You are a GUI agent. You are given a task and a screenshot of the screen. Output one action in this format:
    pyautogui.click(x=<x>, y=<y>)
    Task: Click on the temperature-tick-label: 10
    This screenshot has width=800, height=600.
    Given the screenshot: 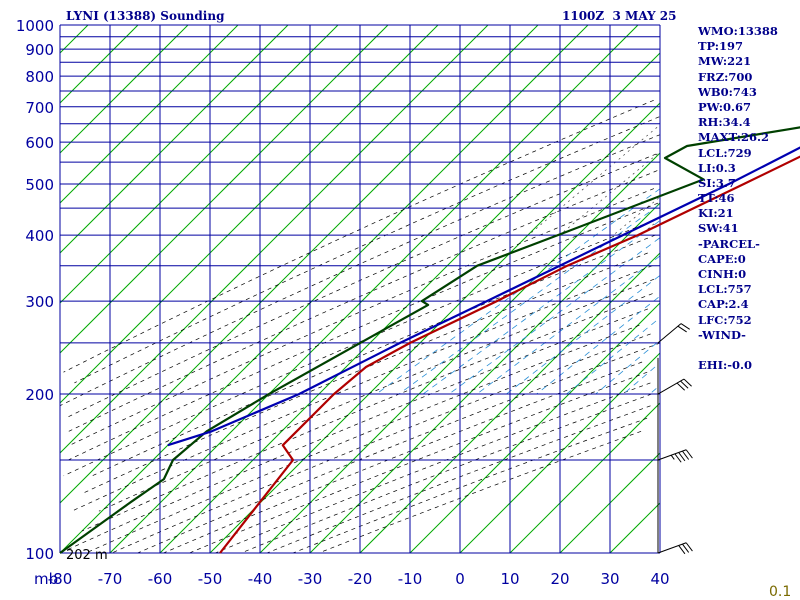 What is the action you would take?
    pyautogui.click(x=509, y=579)
    